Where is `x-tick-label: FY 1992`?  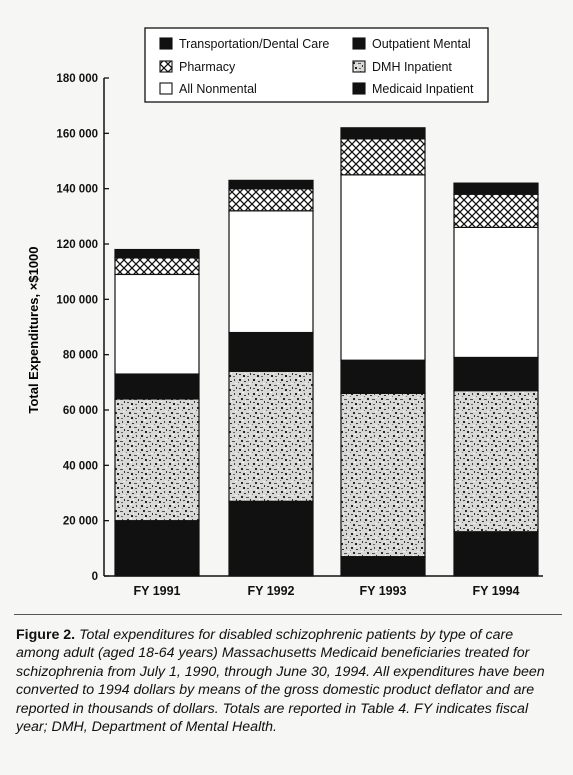
x-tick-label: FY 1992 is located at coordinates (270, 591).